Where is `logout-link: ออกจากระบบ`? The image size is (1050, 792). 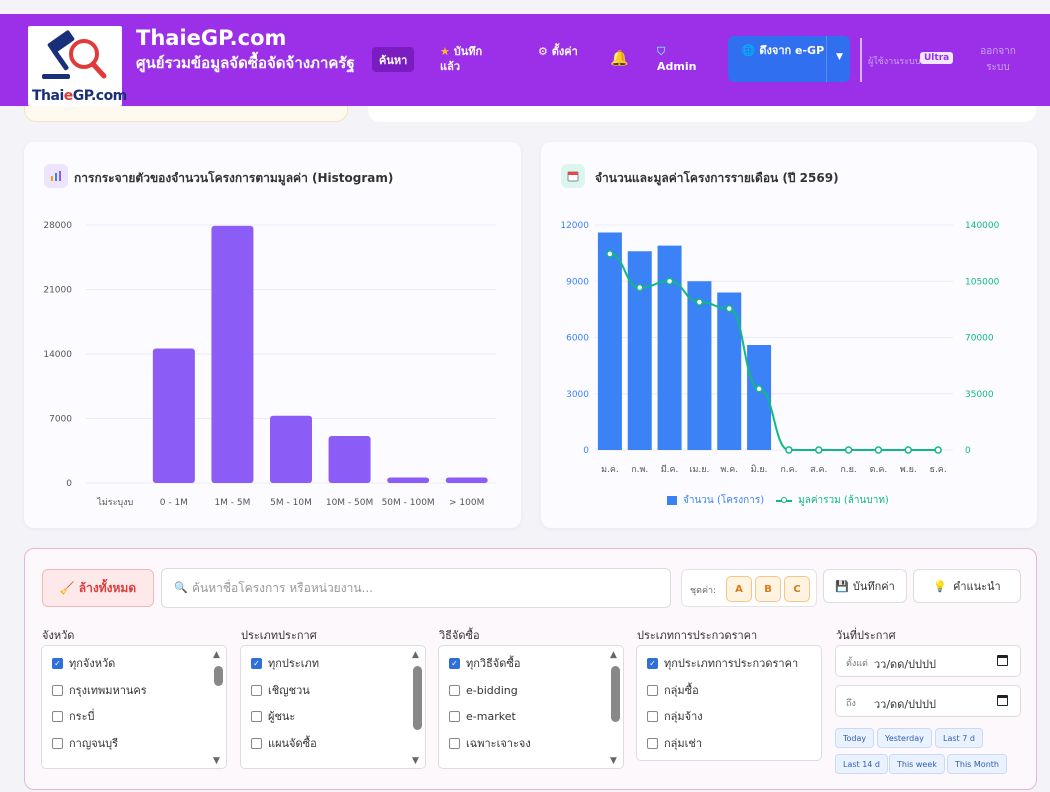 logout-link: ออกจากระบบ is located at coordinates (998, 59).